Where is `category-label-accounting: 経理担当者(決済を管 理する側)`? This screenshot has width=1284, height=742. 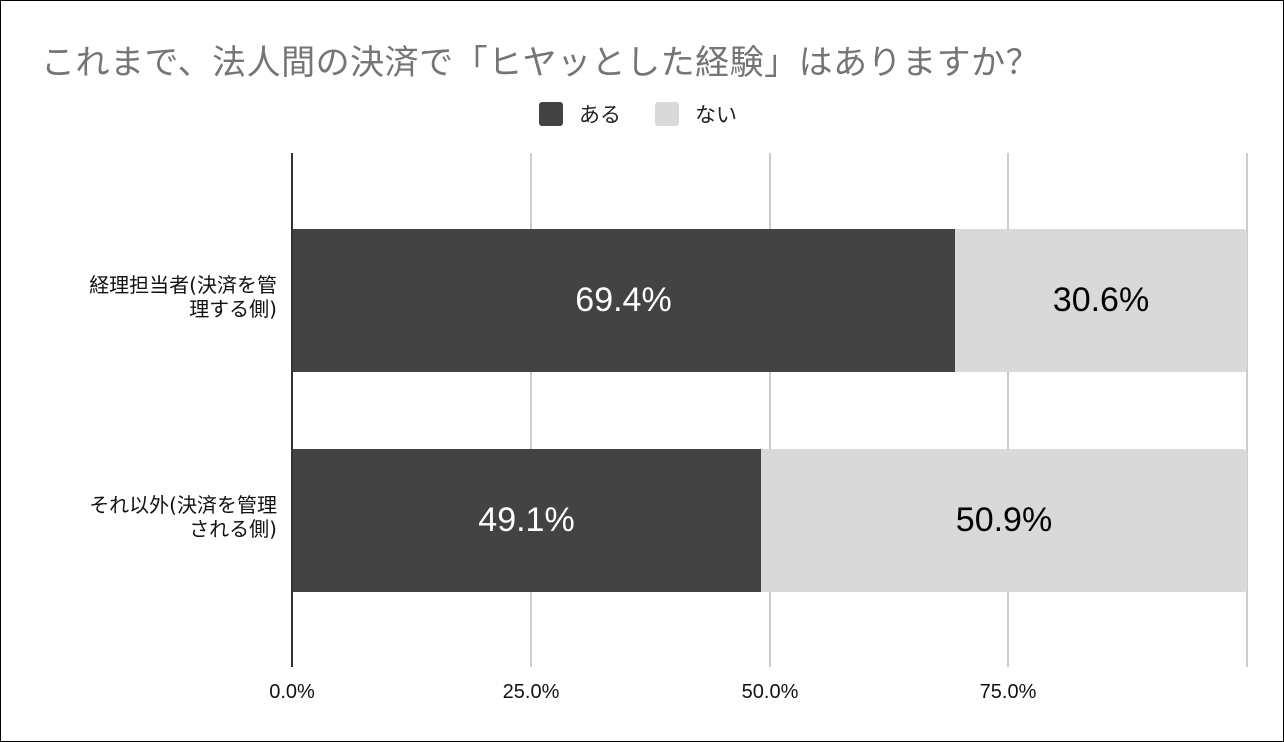
category-label-accounting: 経理担当者(決済を管 理する側) is located at coordinates (183, 297).